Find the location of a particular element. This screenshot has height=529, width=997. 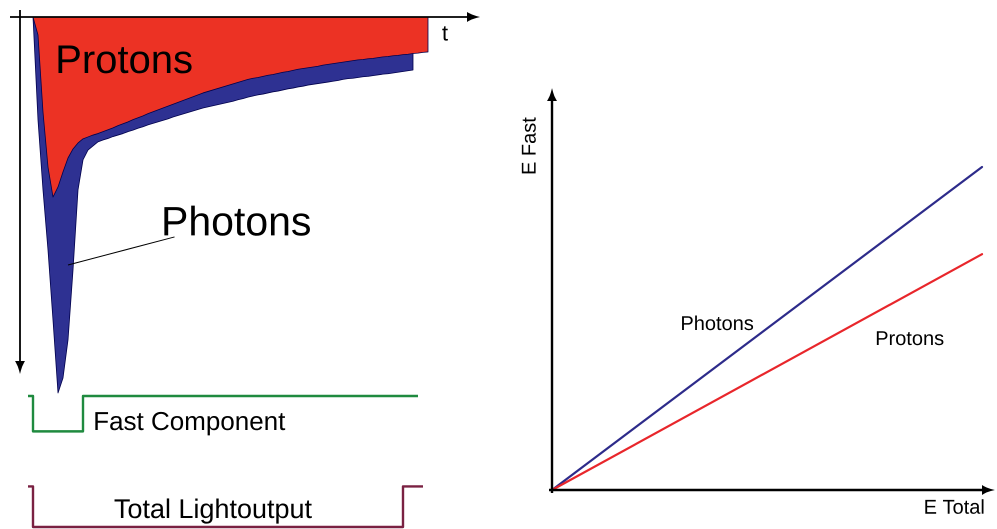

x-axis-title: t is located at coordinates (445, 33).